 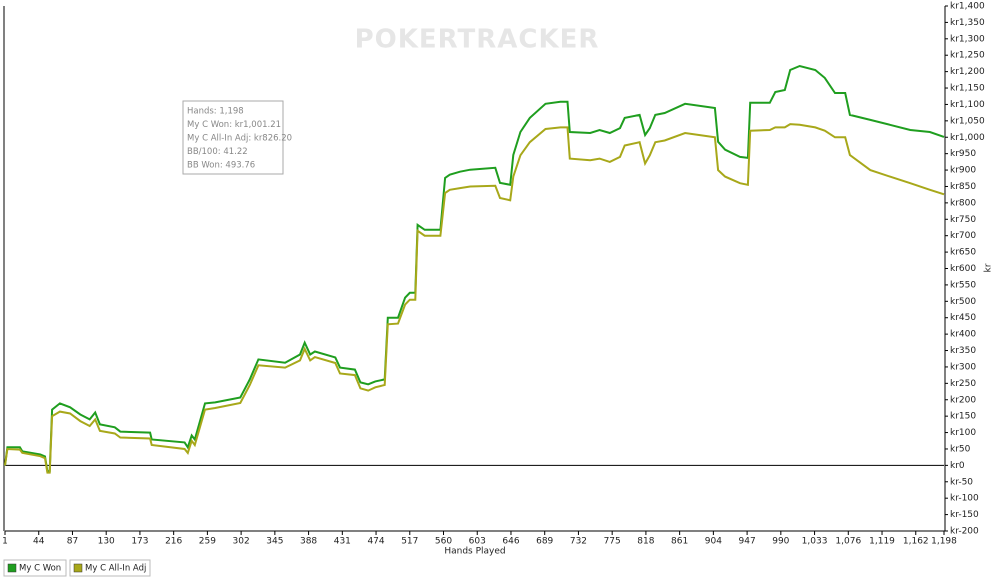 What do you see at coordinates (963, 269) in the screenshot?
I see `y-tick-label: kr600` at bounding box center [963, 269].